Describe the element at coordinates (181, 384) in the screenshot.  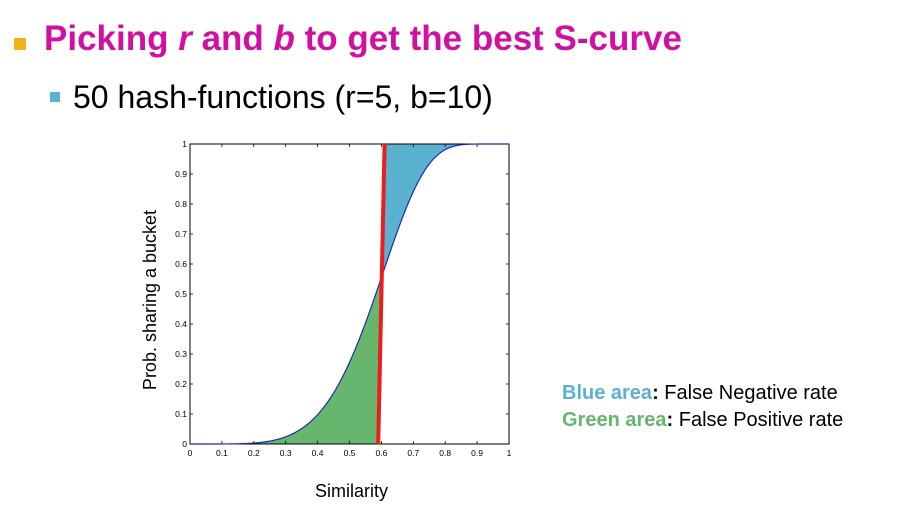
I see `y-tick-label: 0.2` at that location.